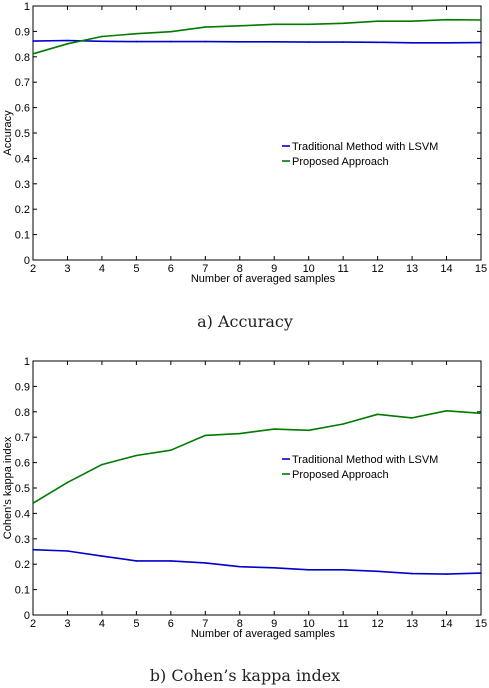  Describe the element at coordinates (245, 321) in the screenshot. I see `figure-caption: a) Accuracy` at that location.